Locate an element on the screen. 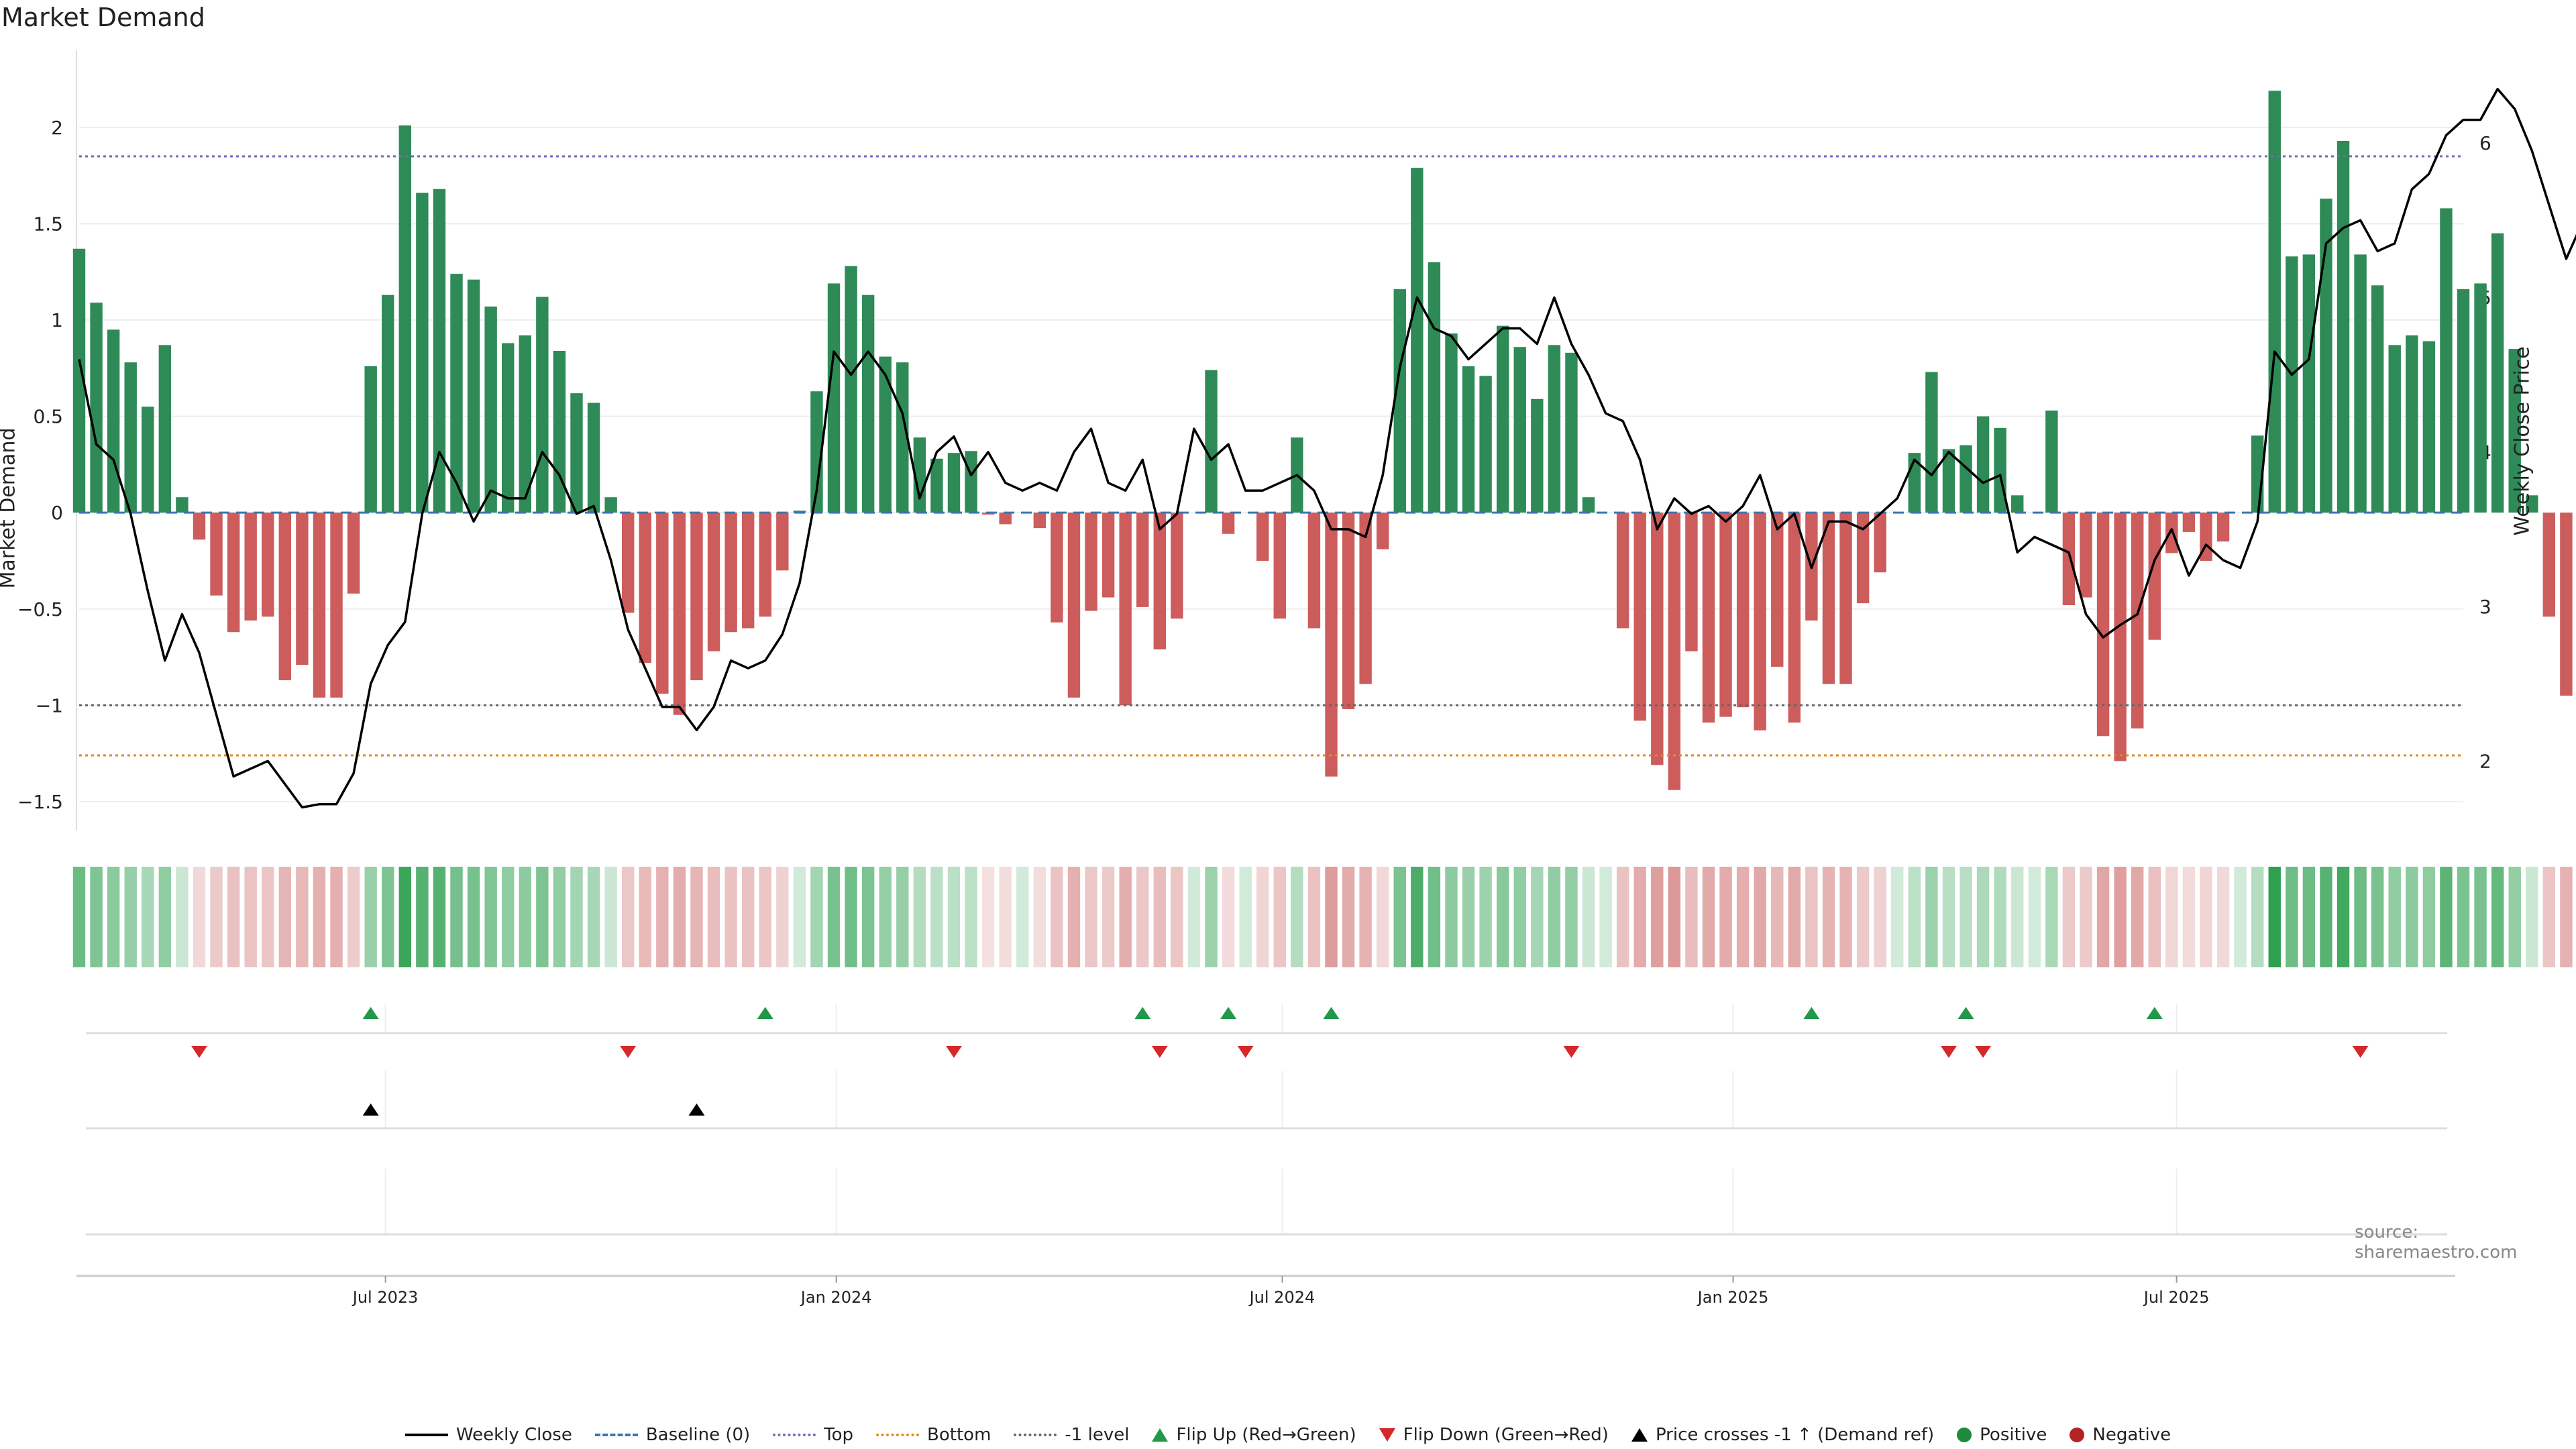 The width and height of the screenshot is (2576, 1449). y-tick-label: 2 is located at coordinates (57, 128).